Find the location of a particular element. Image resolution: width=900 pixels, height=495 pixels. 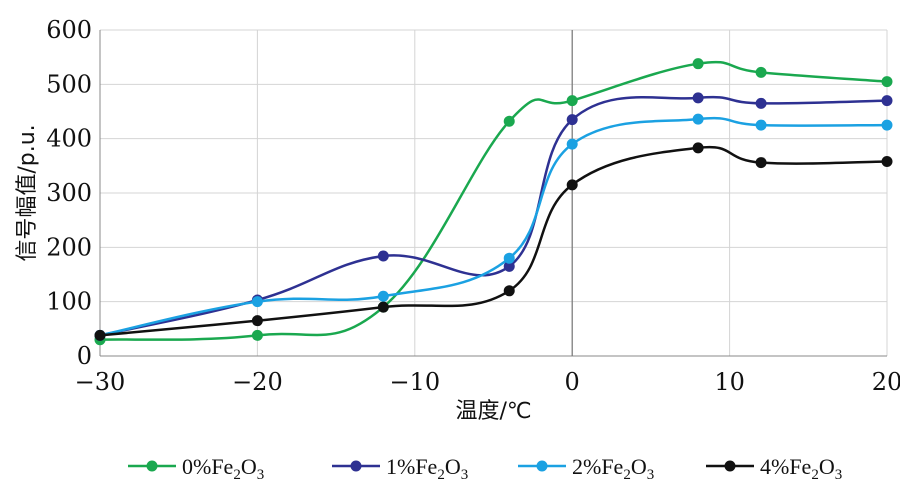

y-tick-label: 400 is located at coordinates (69, 139).